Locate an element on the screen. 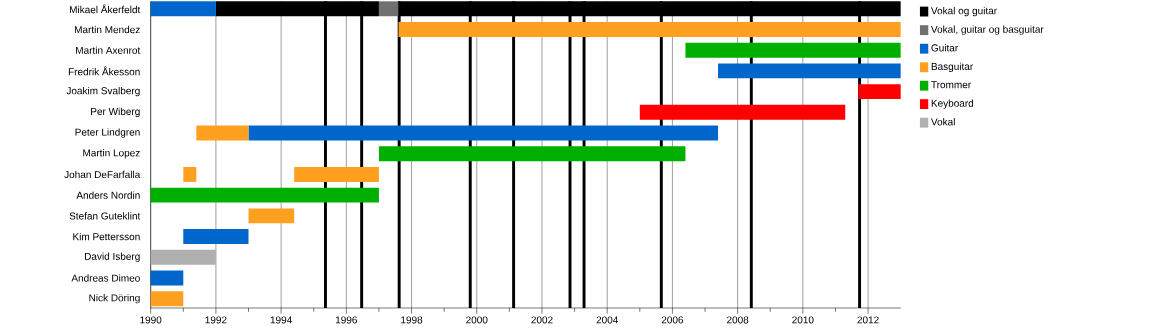 The image size is (1150, 328). y-tick-label: Nick Döring is located at coordinates (114, 299).